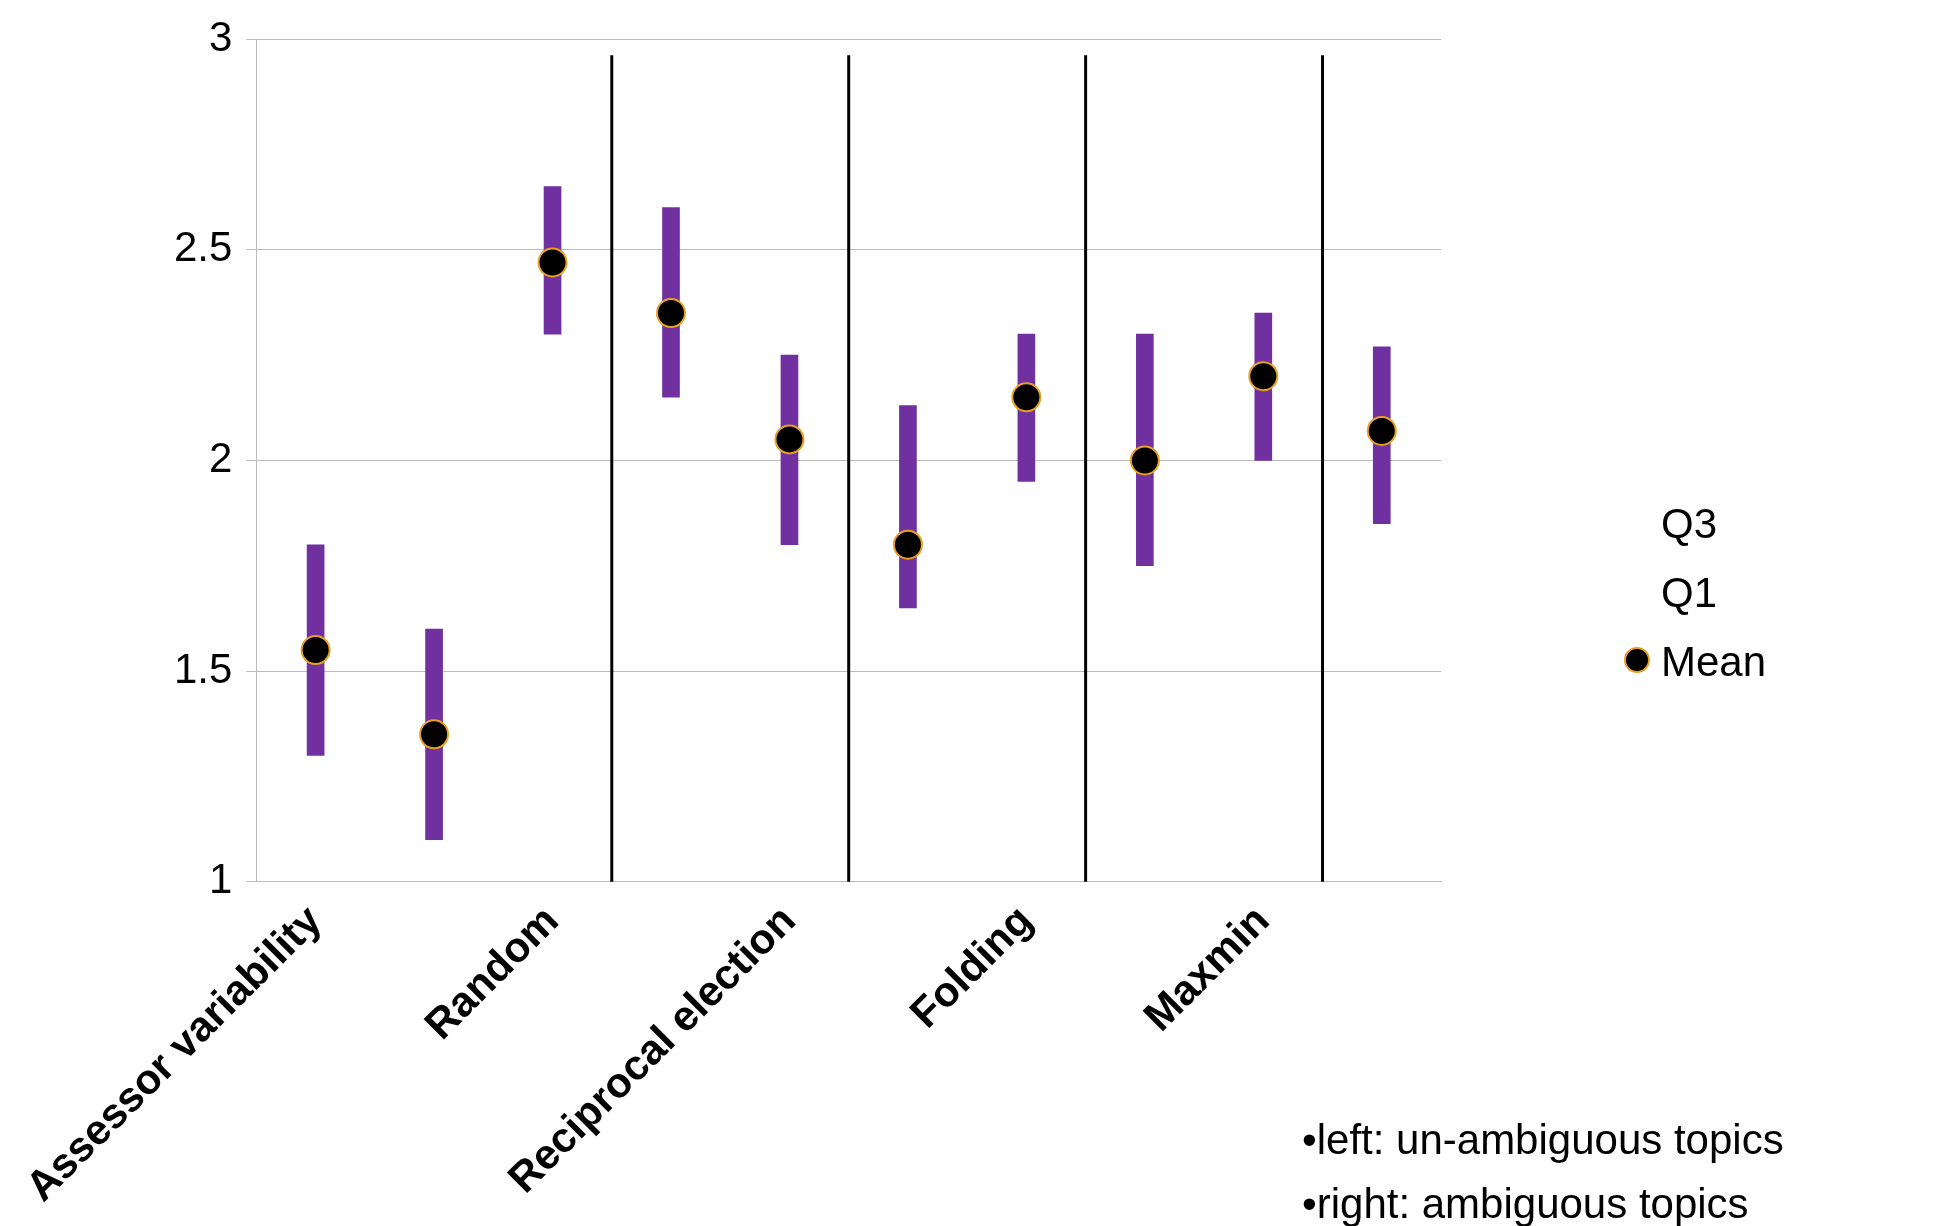 The height and width of the screenshot is (1226, 1935). What do you see at coordinates (221, 458) in the screenshot?
I see `y-tick-label: 2` at bounding box center [221, 458].